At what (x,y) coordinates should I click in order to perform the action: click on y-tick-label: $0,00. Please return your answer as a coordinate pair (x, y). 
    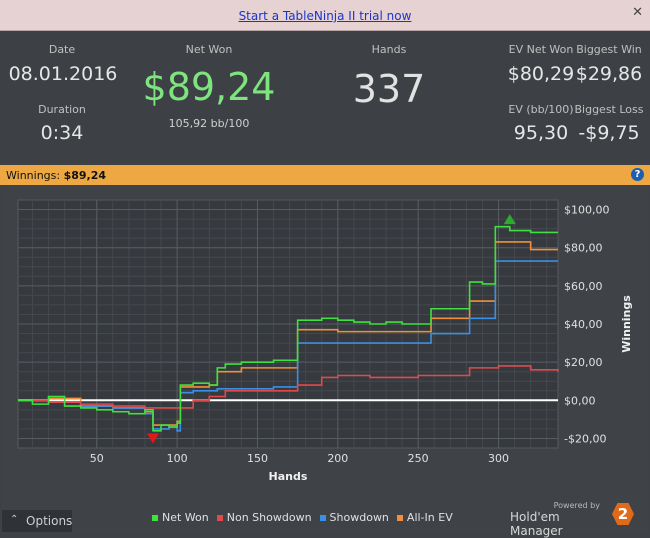
    Looking at the image, I should click on (580, 400).